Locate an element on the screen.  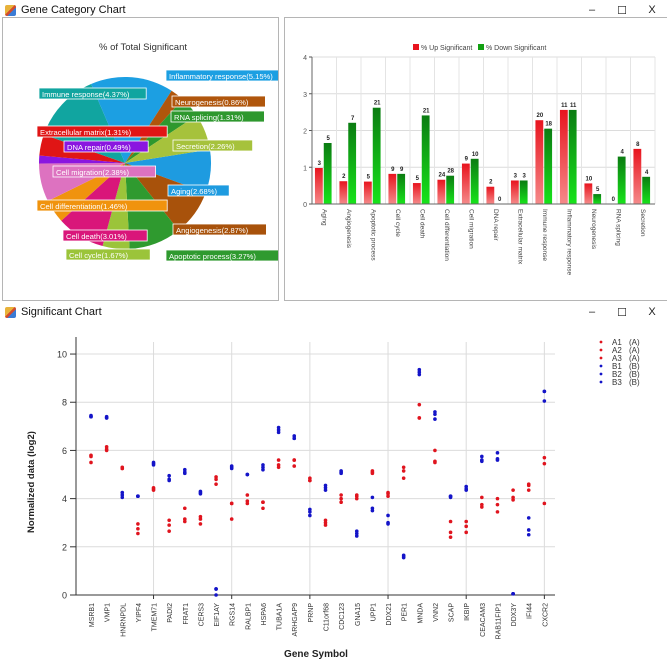
x-tick-label: Neurogenesis is located at coordinates (593, 229).